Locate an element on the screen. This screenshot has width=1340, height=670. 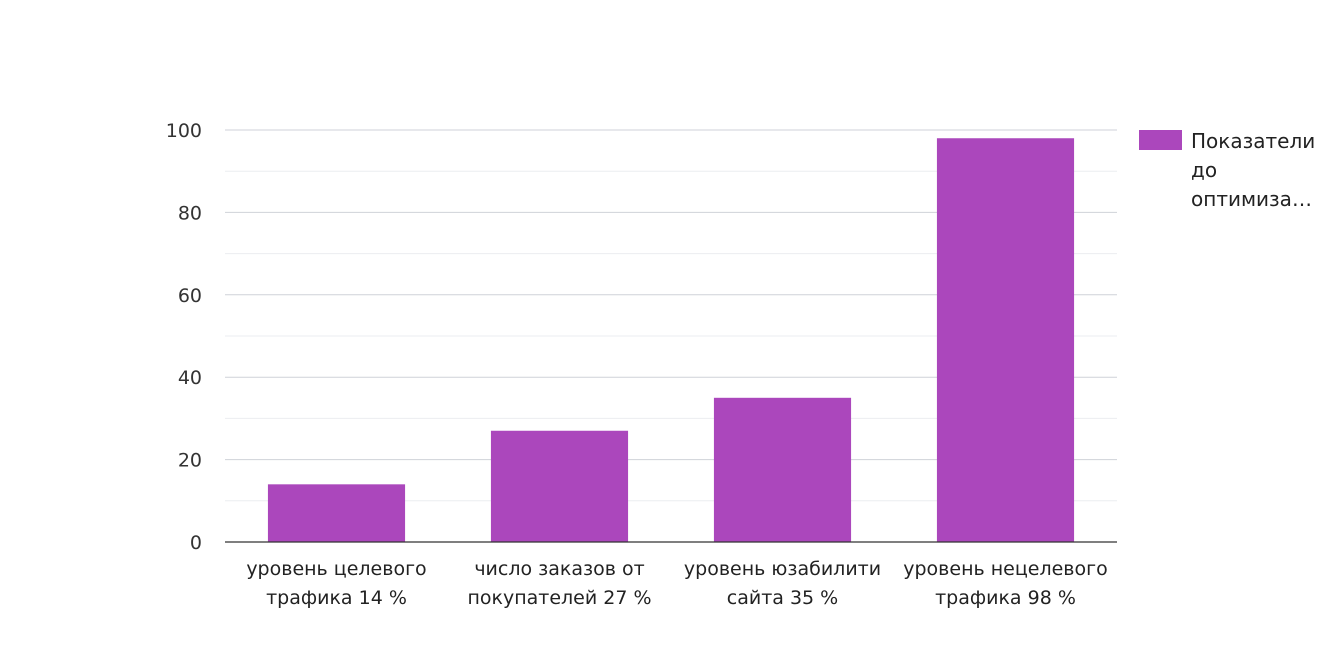
x-category-label: трафика 14 % is located at coordinates (336, 598).